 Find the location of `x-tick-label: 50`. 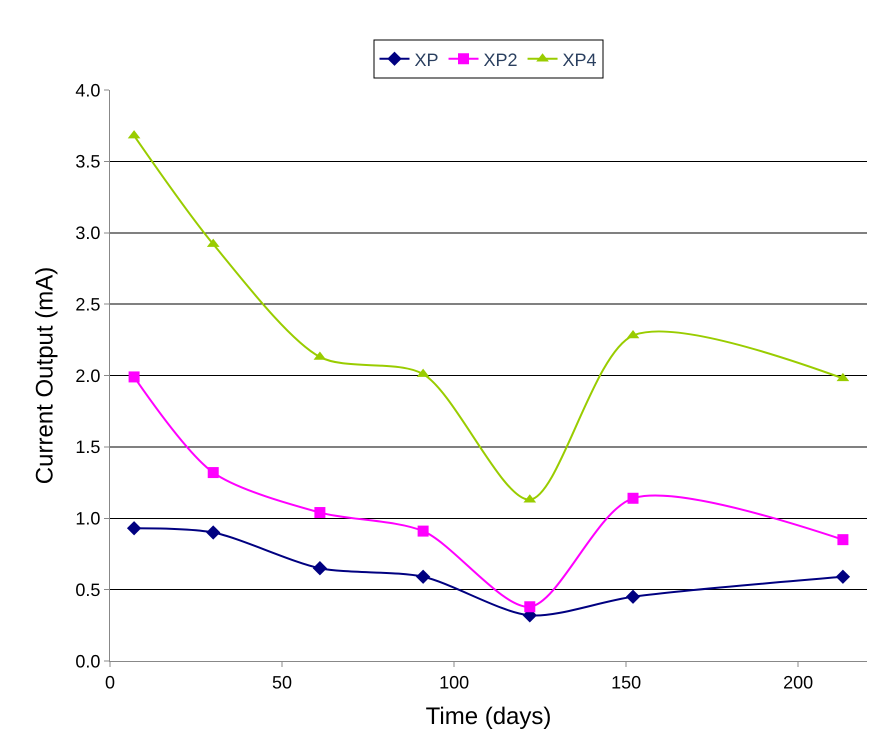

x-tick-label: 50 is located at coordinates (282, 682).